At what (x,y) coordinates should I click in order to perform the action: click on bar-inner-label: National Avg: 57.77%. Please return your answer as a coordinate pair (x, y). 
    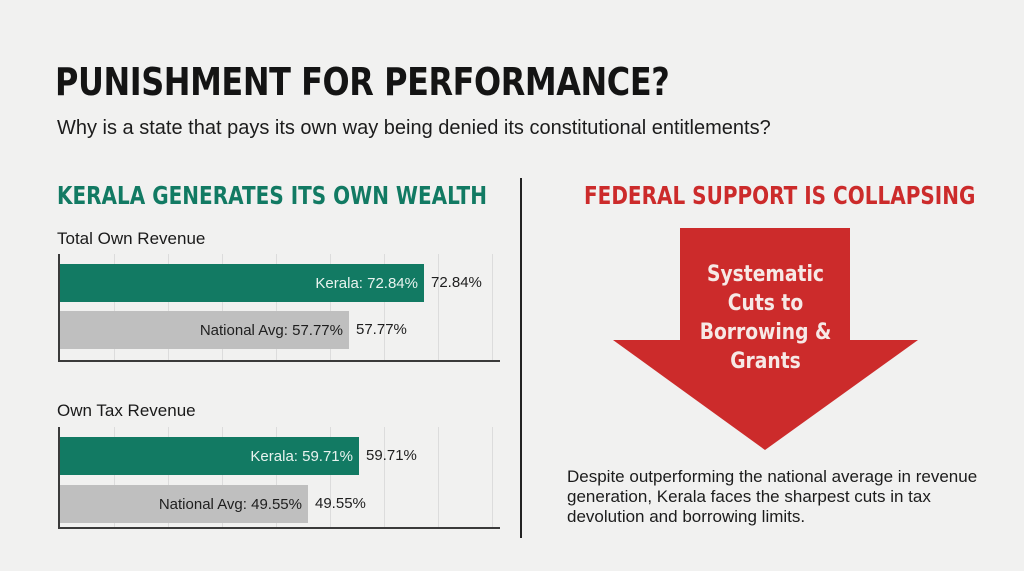
    Looking at the image, I should click on (271, 330).